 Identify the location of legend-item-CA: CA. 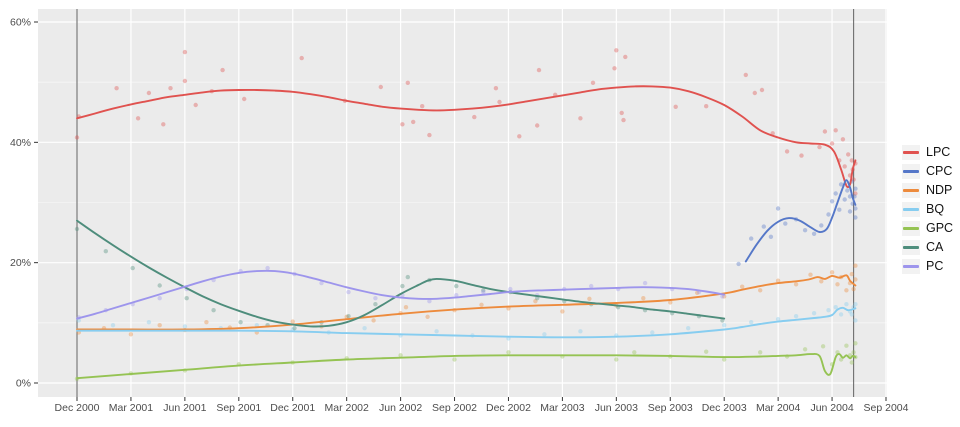
(927, 247).